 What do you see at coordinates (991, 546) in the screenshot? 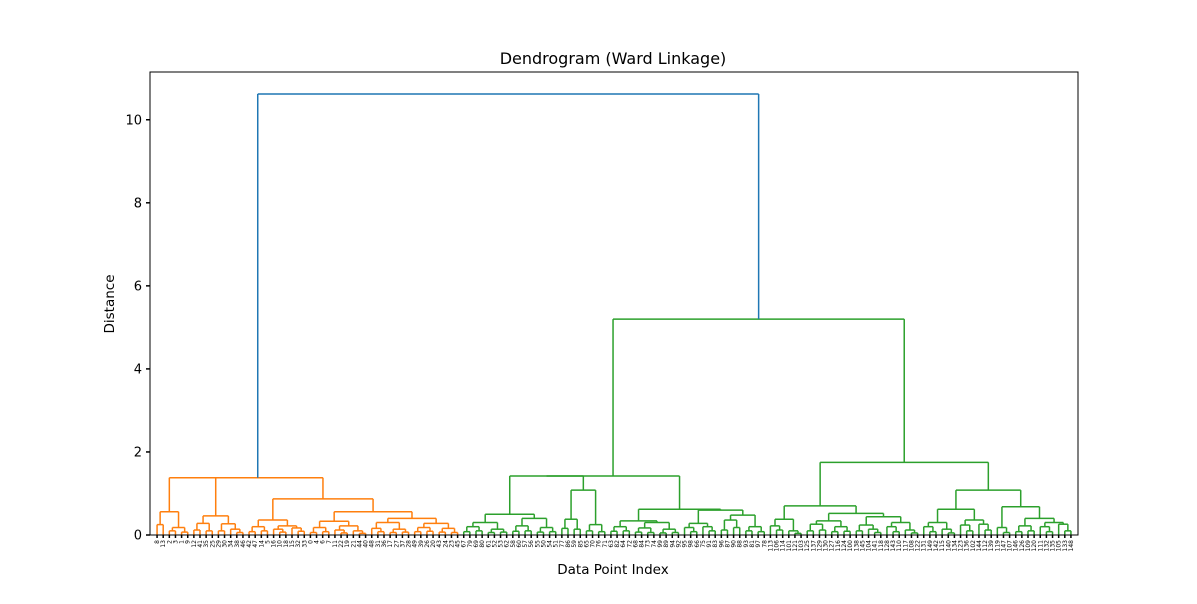
I see `x-tick-label: 139` at bounding box center [991, 546].